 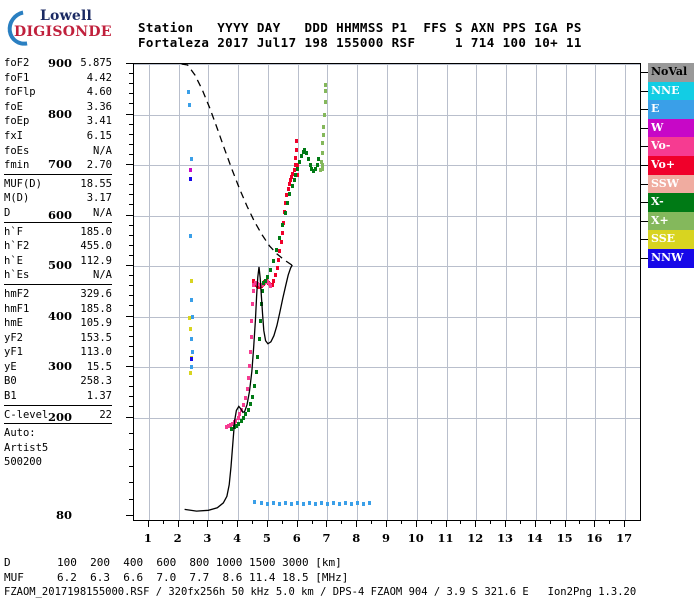 I want to click on legend-item-nnw: NNW, so click(x=671, y=258).